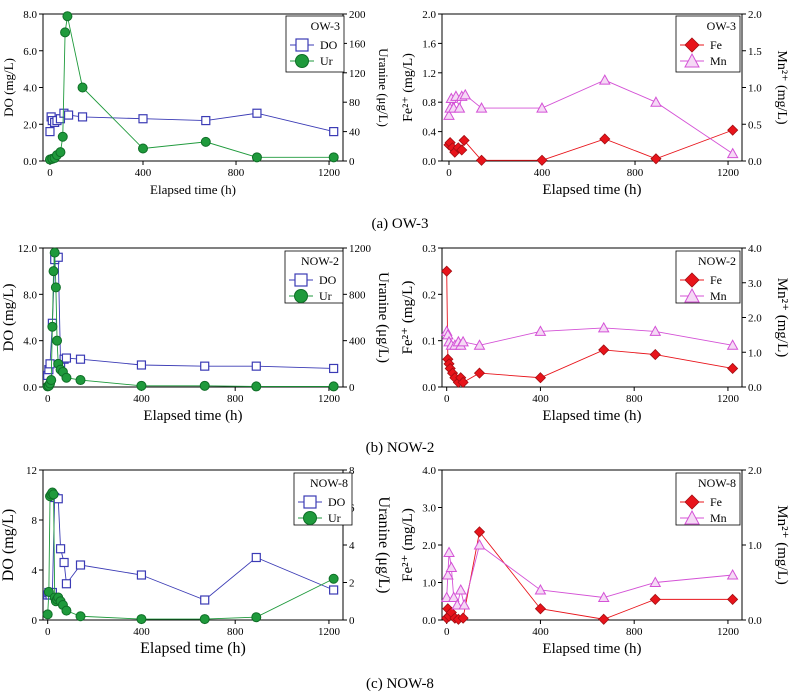 This screenshot has height=698, width=800. I want to click on legend-title: NOW-2, so click(717, 261).